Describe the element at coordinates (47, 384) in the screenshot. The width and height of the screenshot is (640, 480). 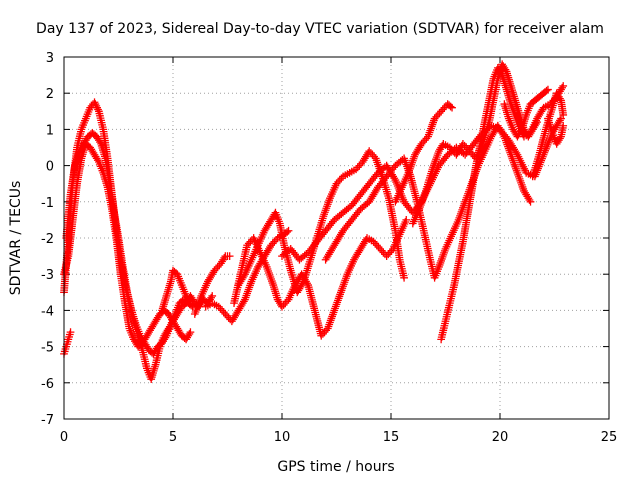
I see `y-tick-label: -6` at that location.